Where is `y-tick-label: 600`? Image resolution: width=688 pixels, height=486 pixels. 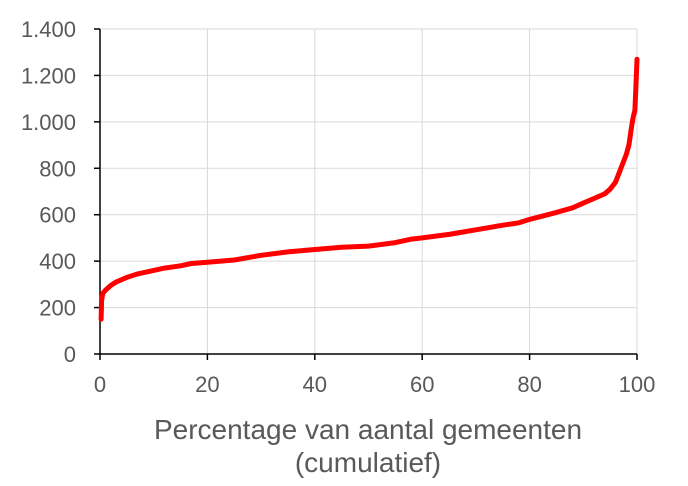
y-tick-label: 600 is located at coordinates (57, 215).